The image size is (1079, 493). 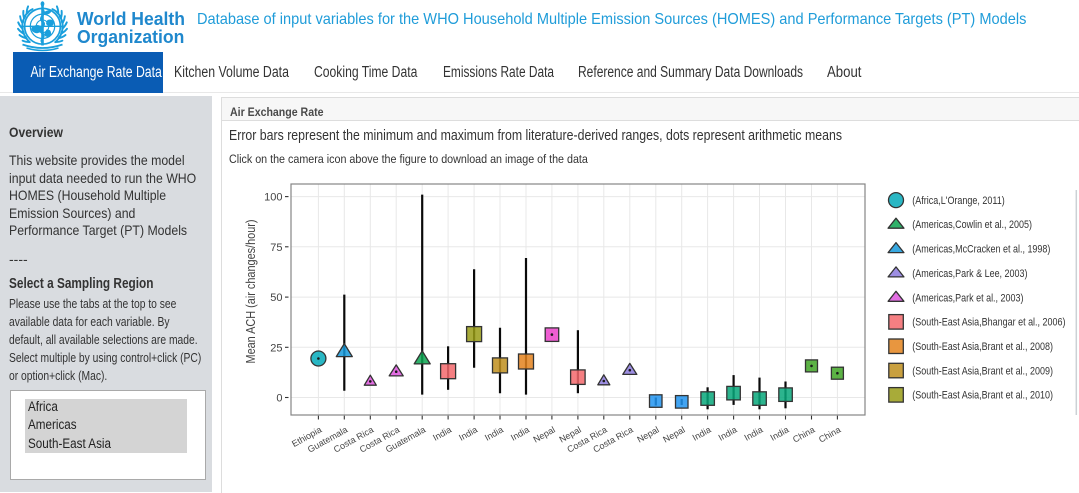 I want to click on svg-text:(South-East Asia,Bhangar et al: (South-East Asia,Bhangar et al., 2006), so click(x=988, y=323).